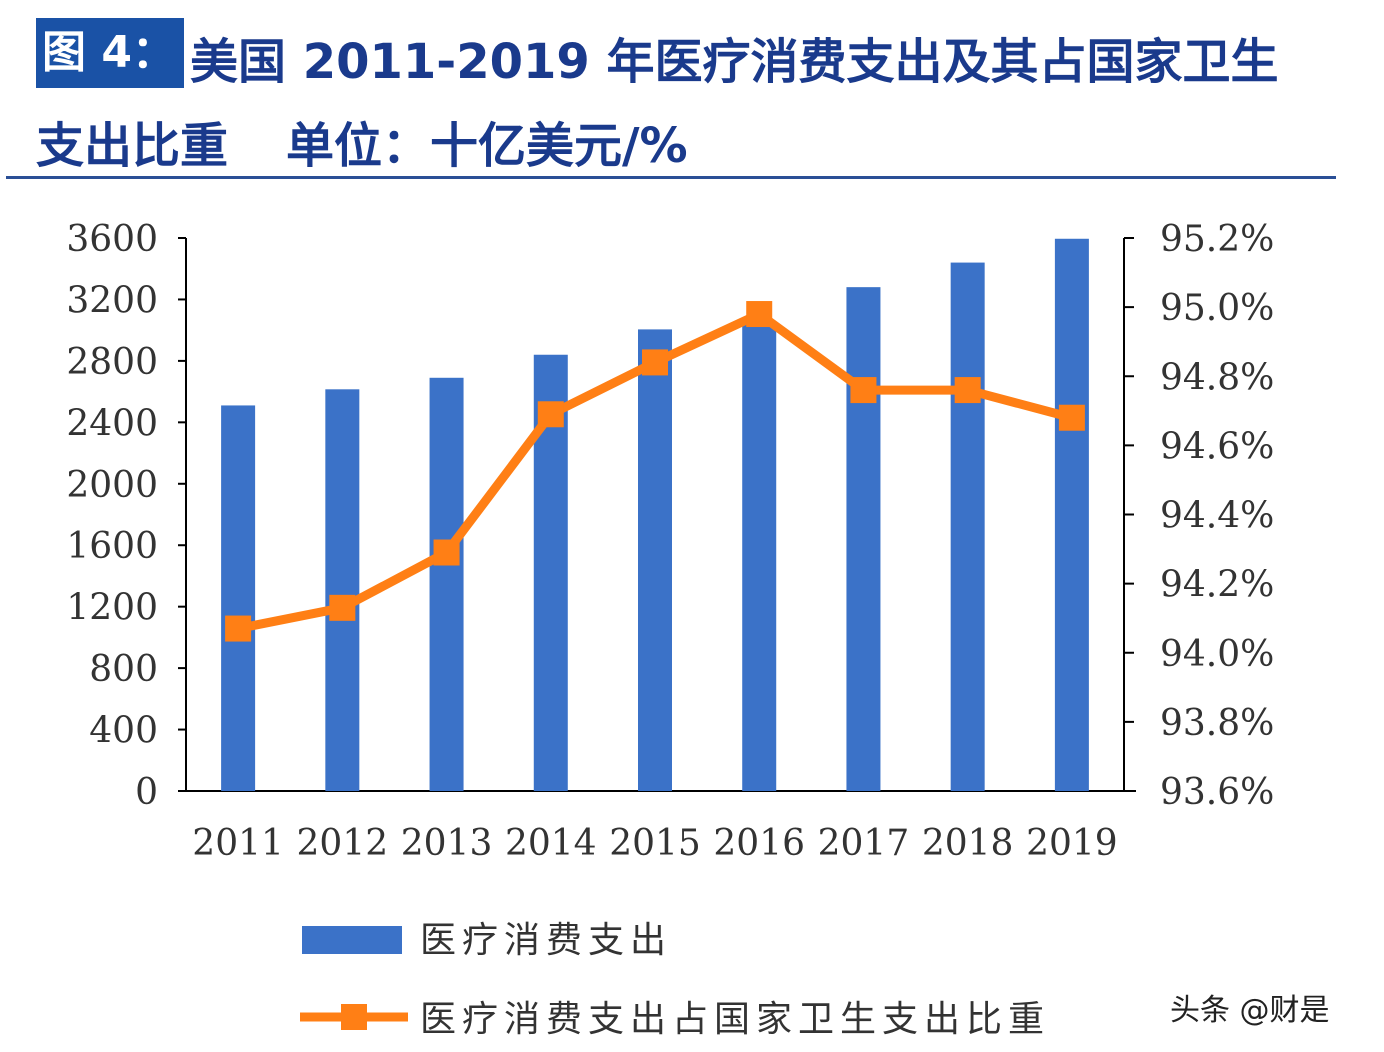 Image resolution: width=1384 pixels, height=1052 pixels. I want to click on x-axis-tick-label: 2019, so click(1072, 843).